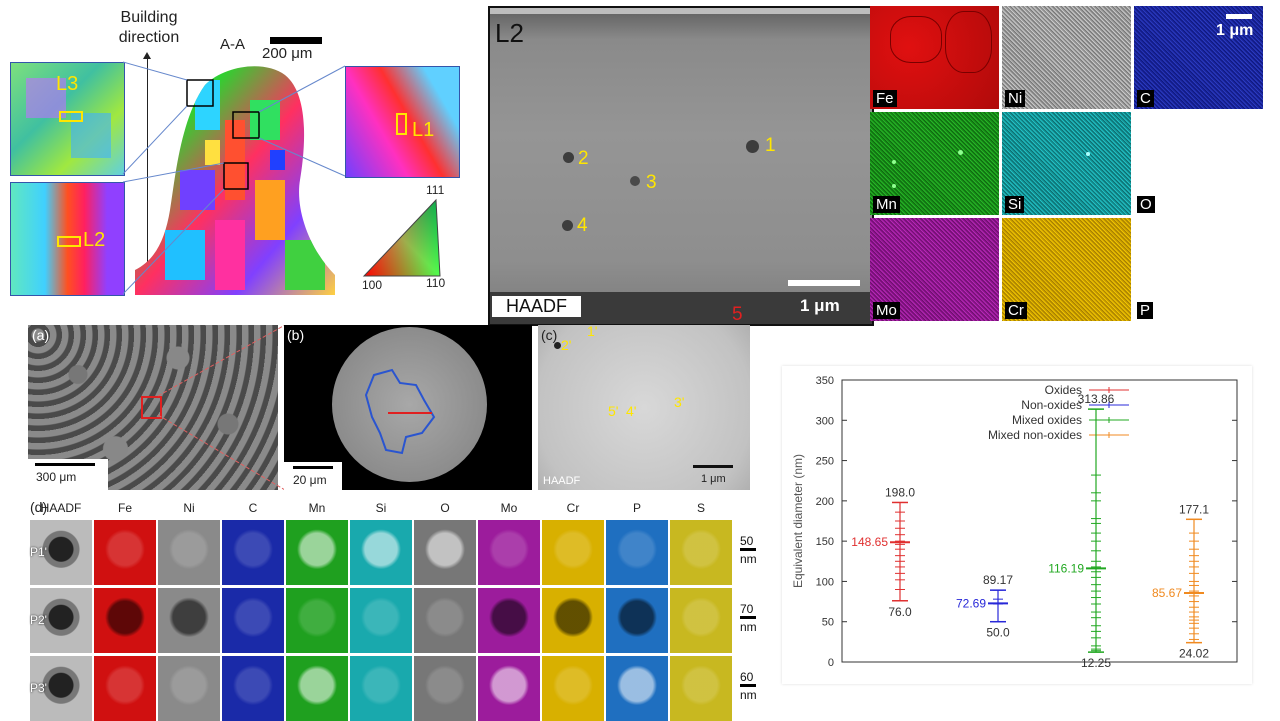 The image size is (1280, 721). I want to click on inset-connectors, so click(234, 178).